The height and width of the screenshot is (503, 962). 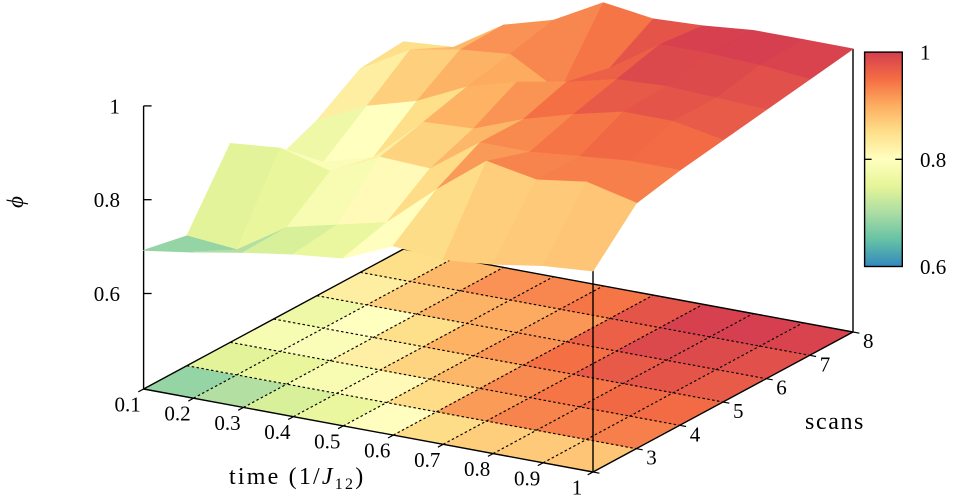 I want to click on svg-text: ϕ, so click(x=15, y=202).